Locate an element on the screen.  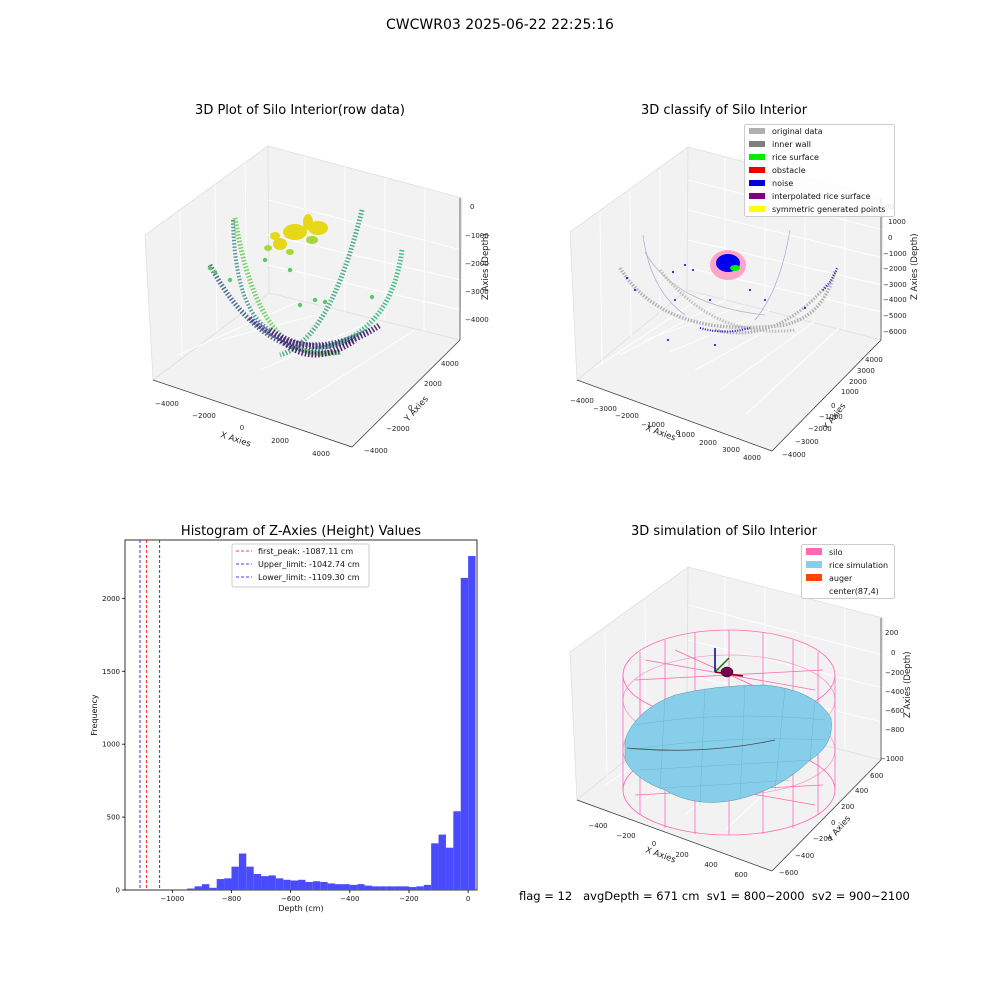
raw-xtick: 0 is located at coordinates (242, 428).